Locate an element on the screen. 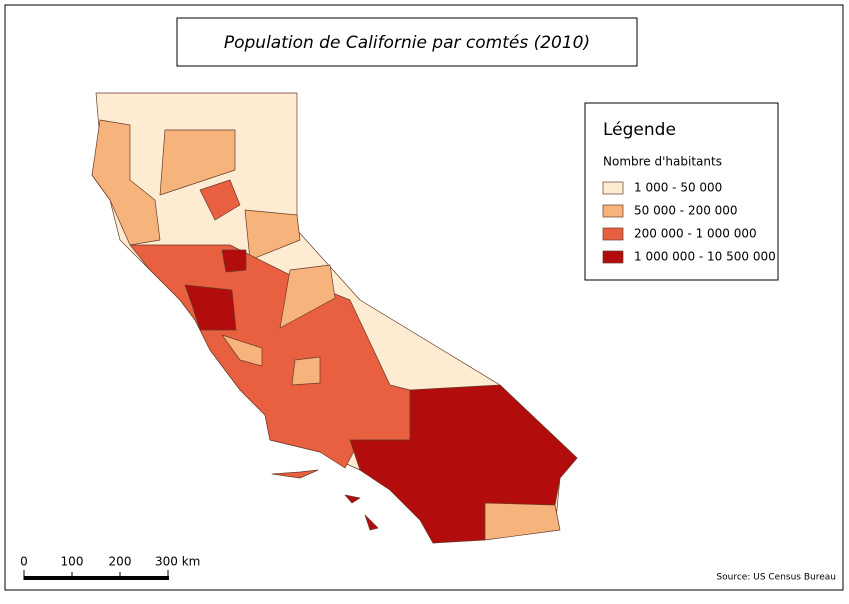 Image resolution: width=849 pixels, height=604 pixels. legend-title: Légende is located at coordinates (639, 130).